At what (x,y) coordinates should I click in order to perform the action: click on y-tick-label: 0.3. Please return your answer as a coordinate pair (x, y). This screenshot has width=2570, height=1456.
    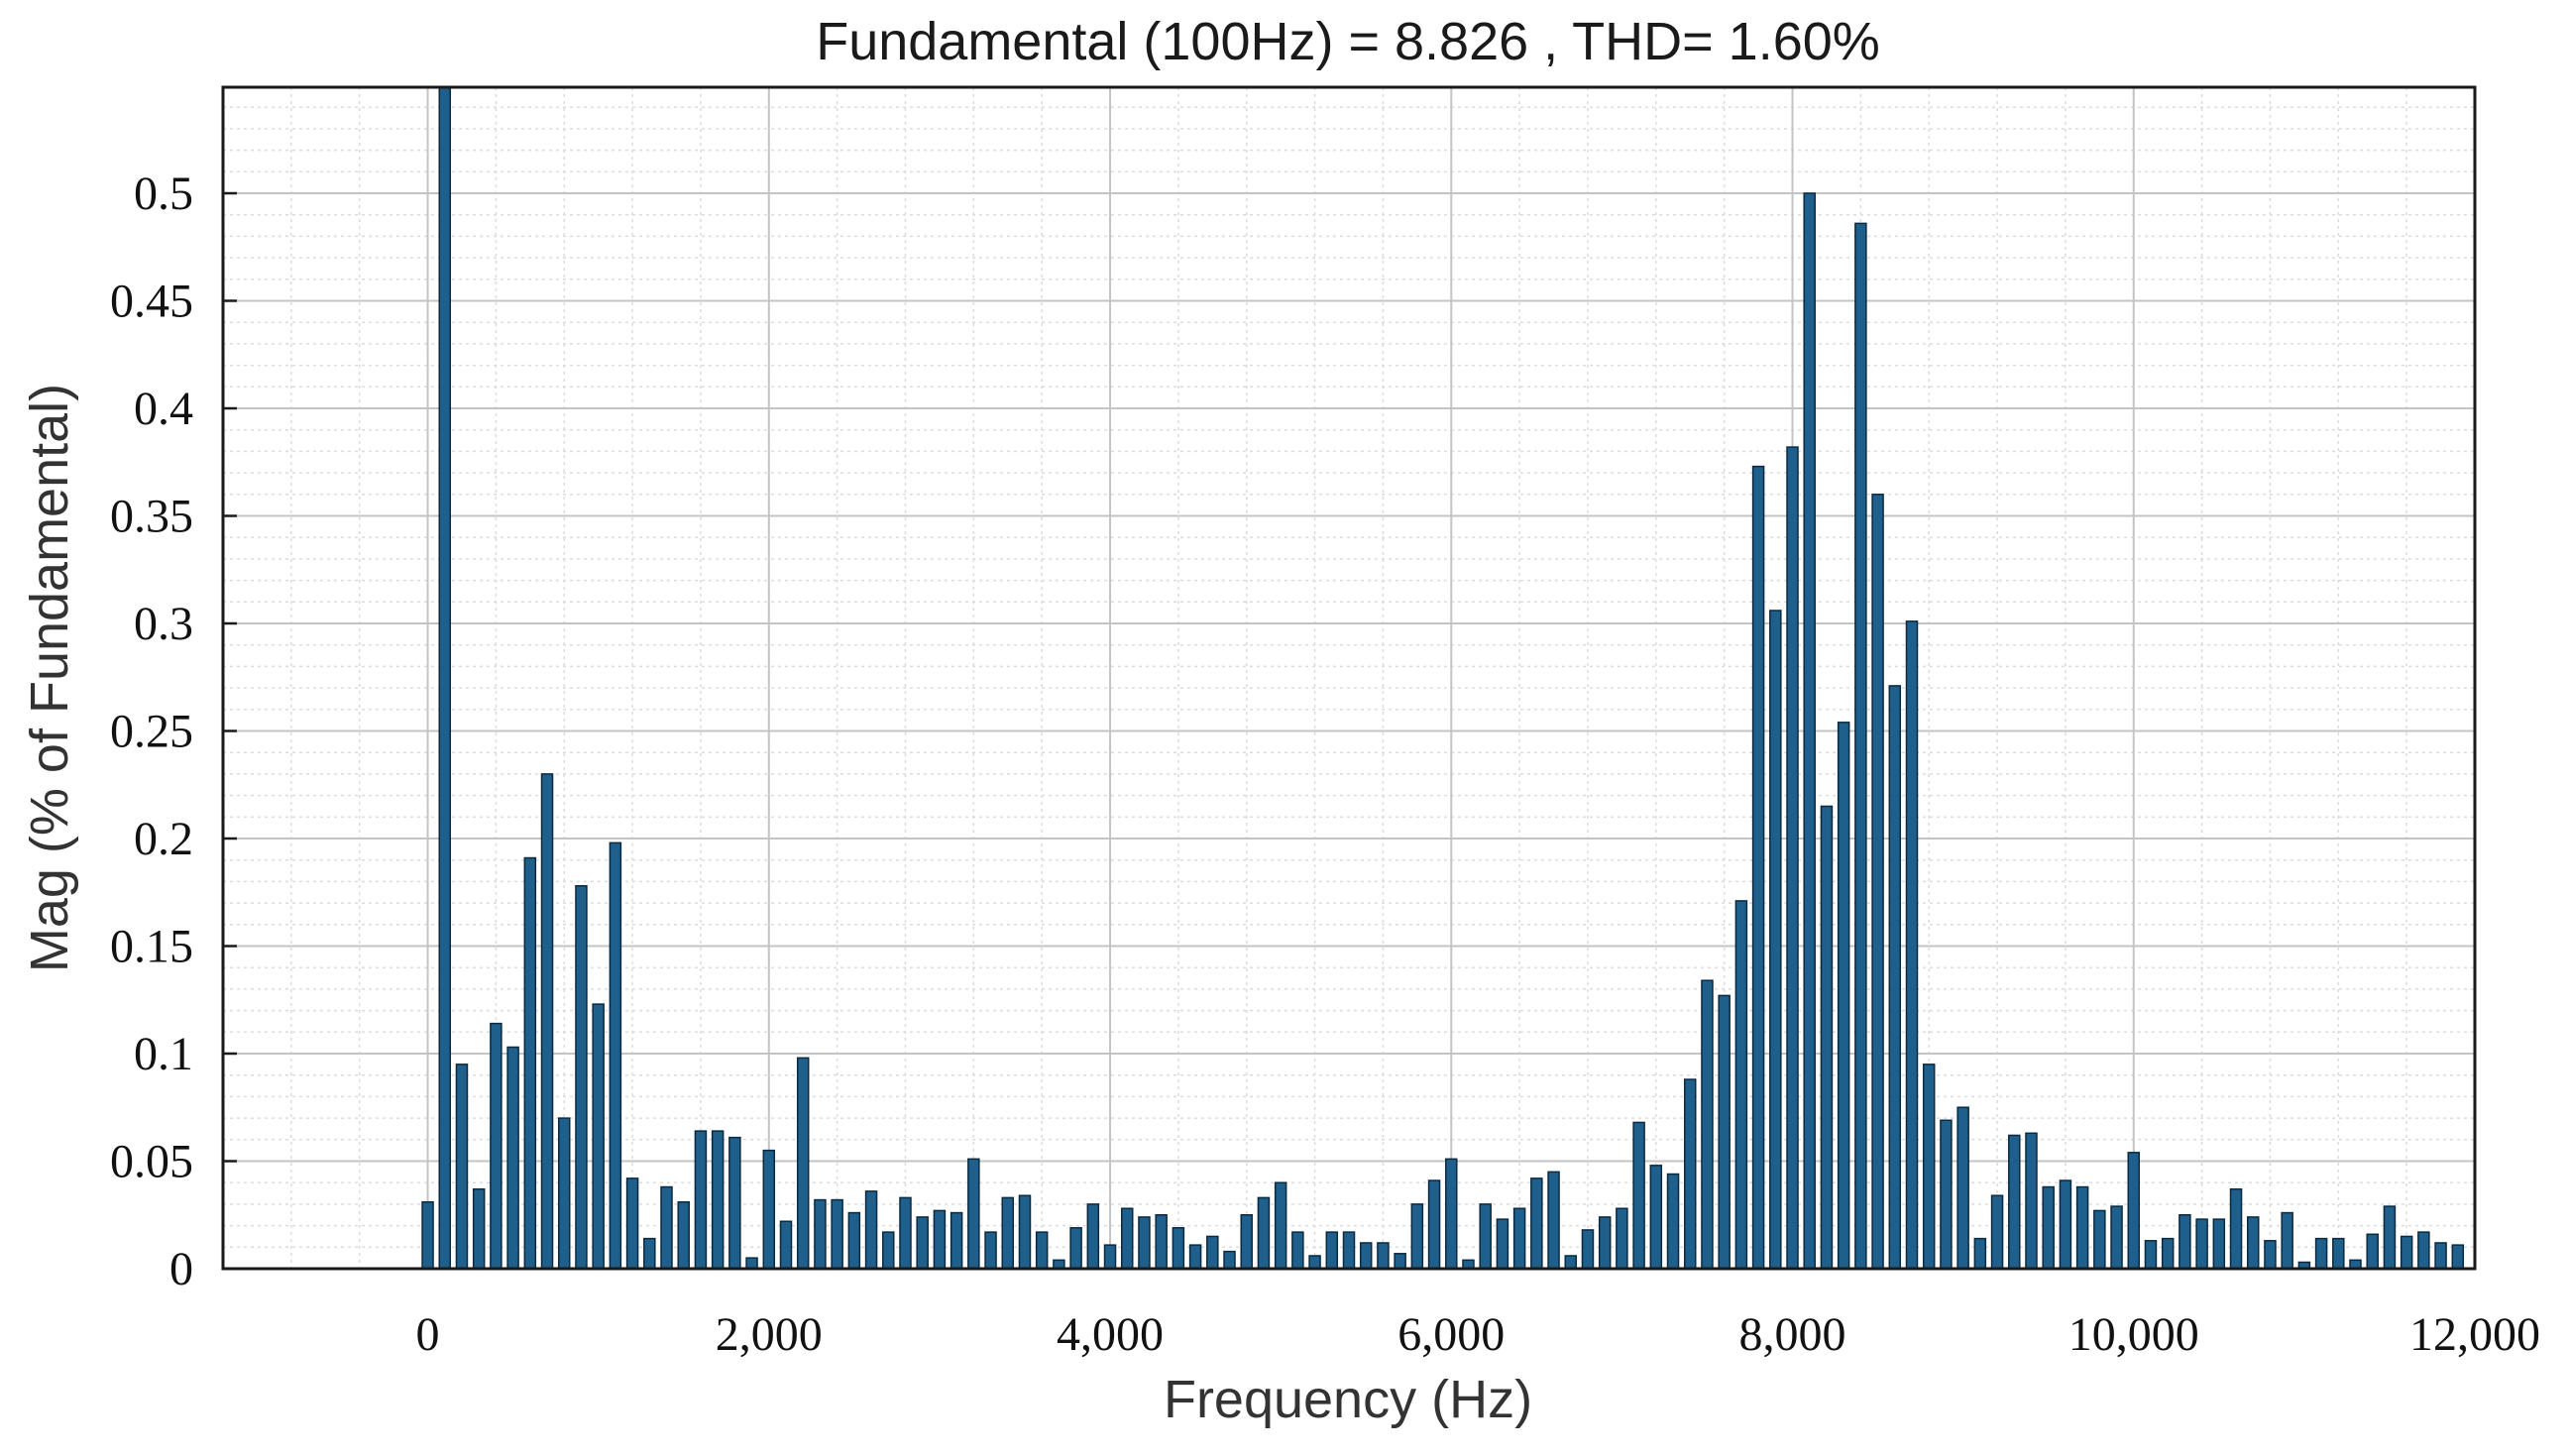
    Looking at the image, I should click on (163, 624).